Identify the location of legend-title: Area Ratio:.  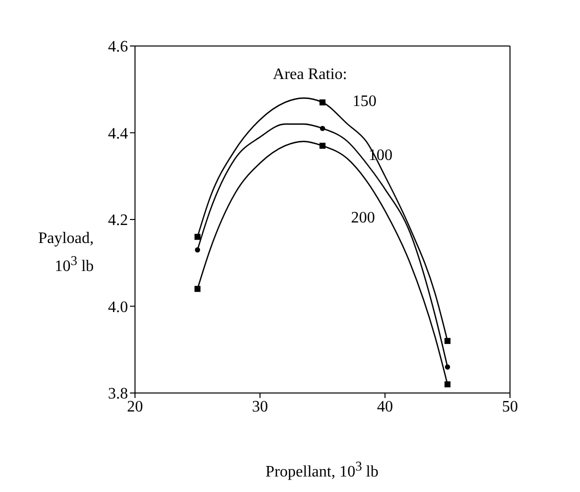
(310, 75).